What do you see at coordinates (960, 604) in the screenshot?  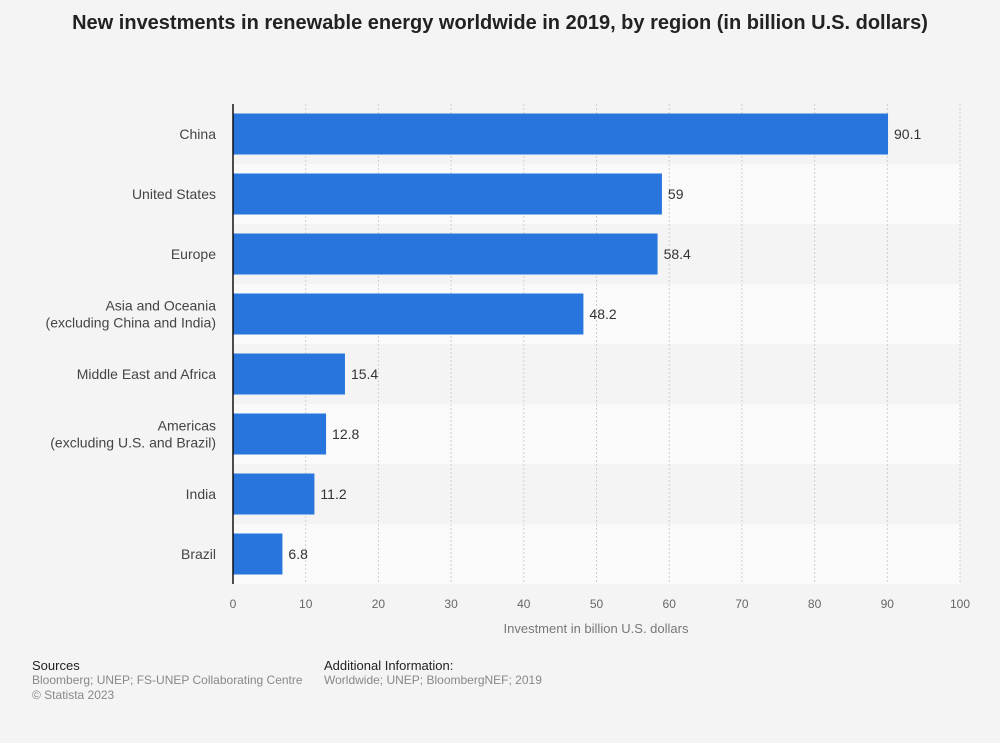 I see `x-tick-label: 100` at bounding box center [960, 604].